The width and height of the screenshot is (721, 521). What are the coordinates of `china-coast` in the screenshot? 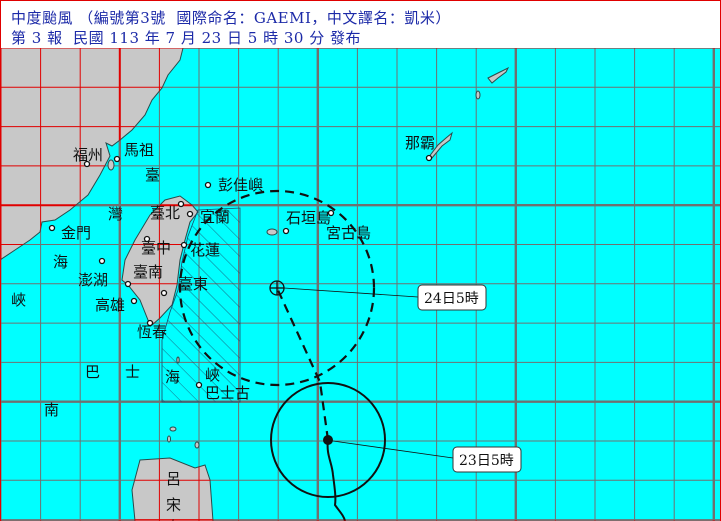 It's located at (92, 154).